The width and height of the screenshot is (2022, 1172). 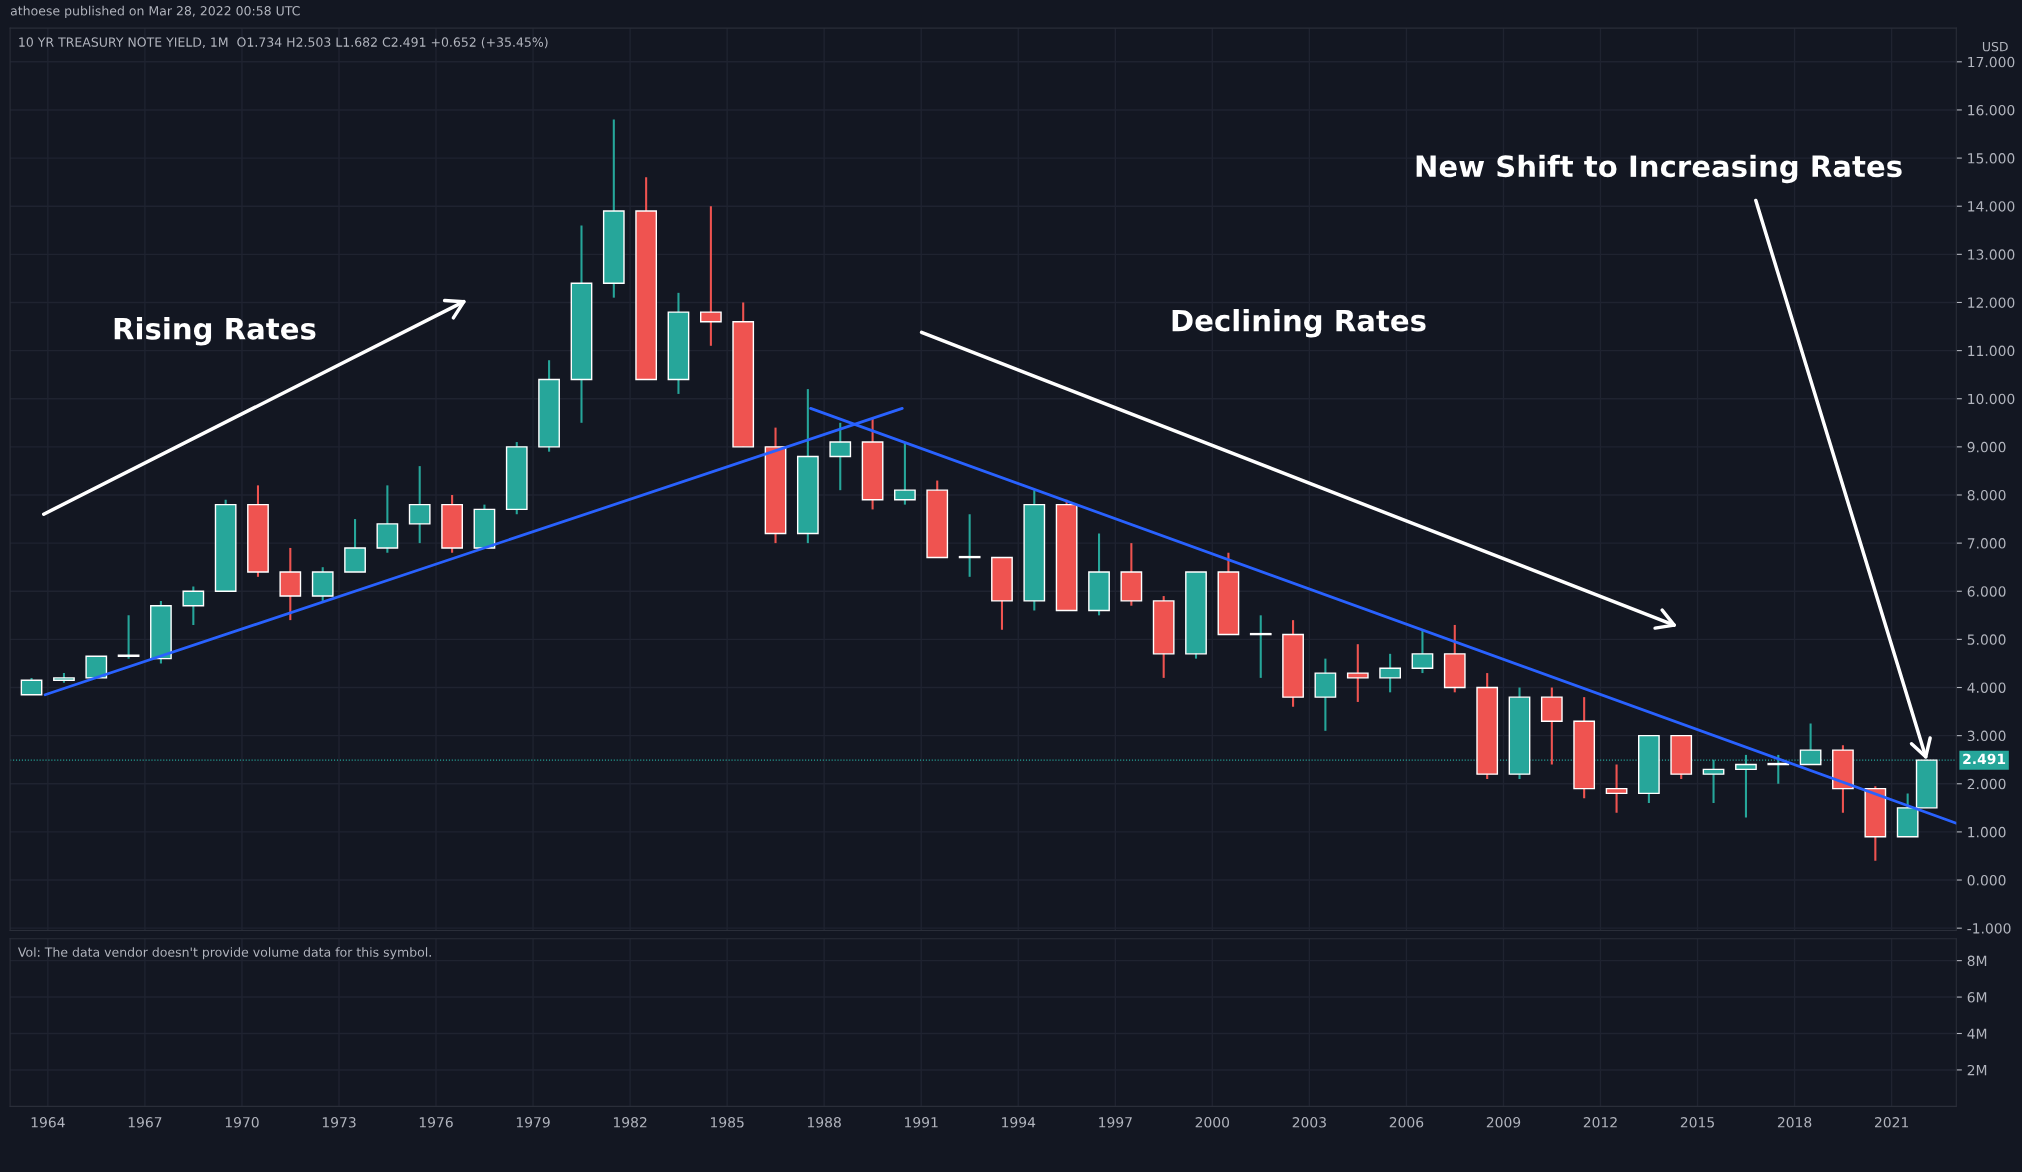 I want to click on x-tick-label: 2012, so click(x=1600, y=1122).